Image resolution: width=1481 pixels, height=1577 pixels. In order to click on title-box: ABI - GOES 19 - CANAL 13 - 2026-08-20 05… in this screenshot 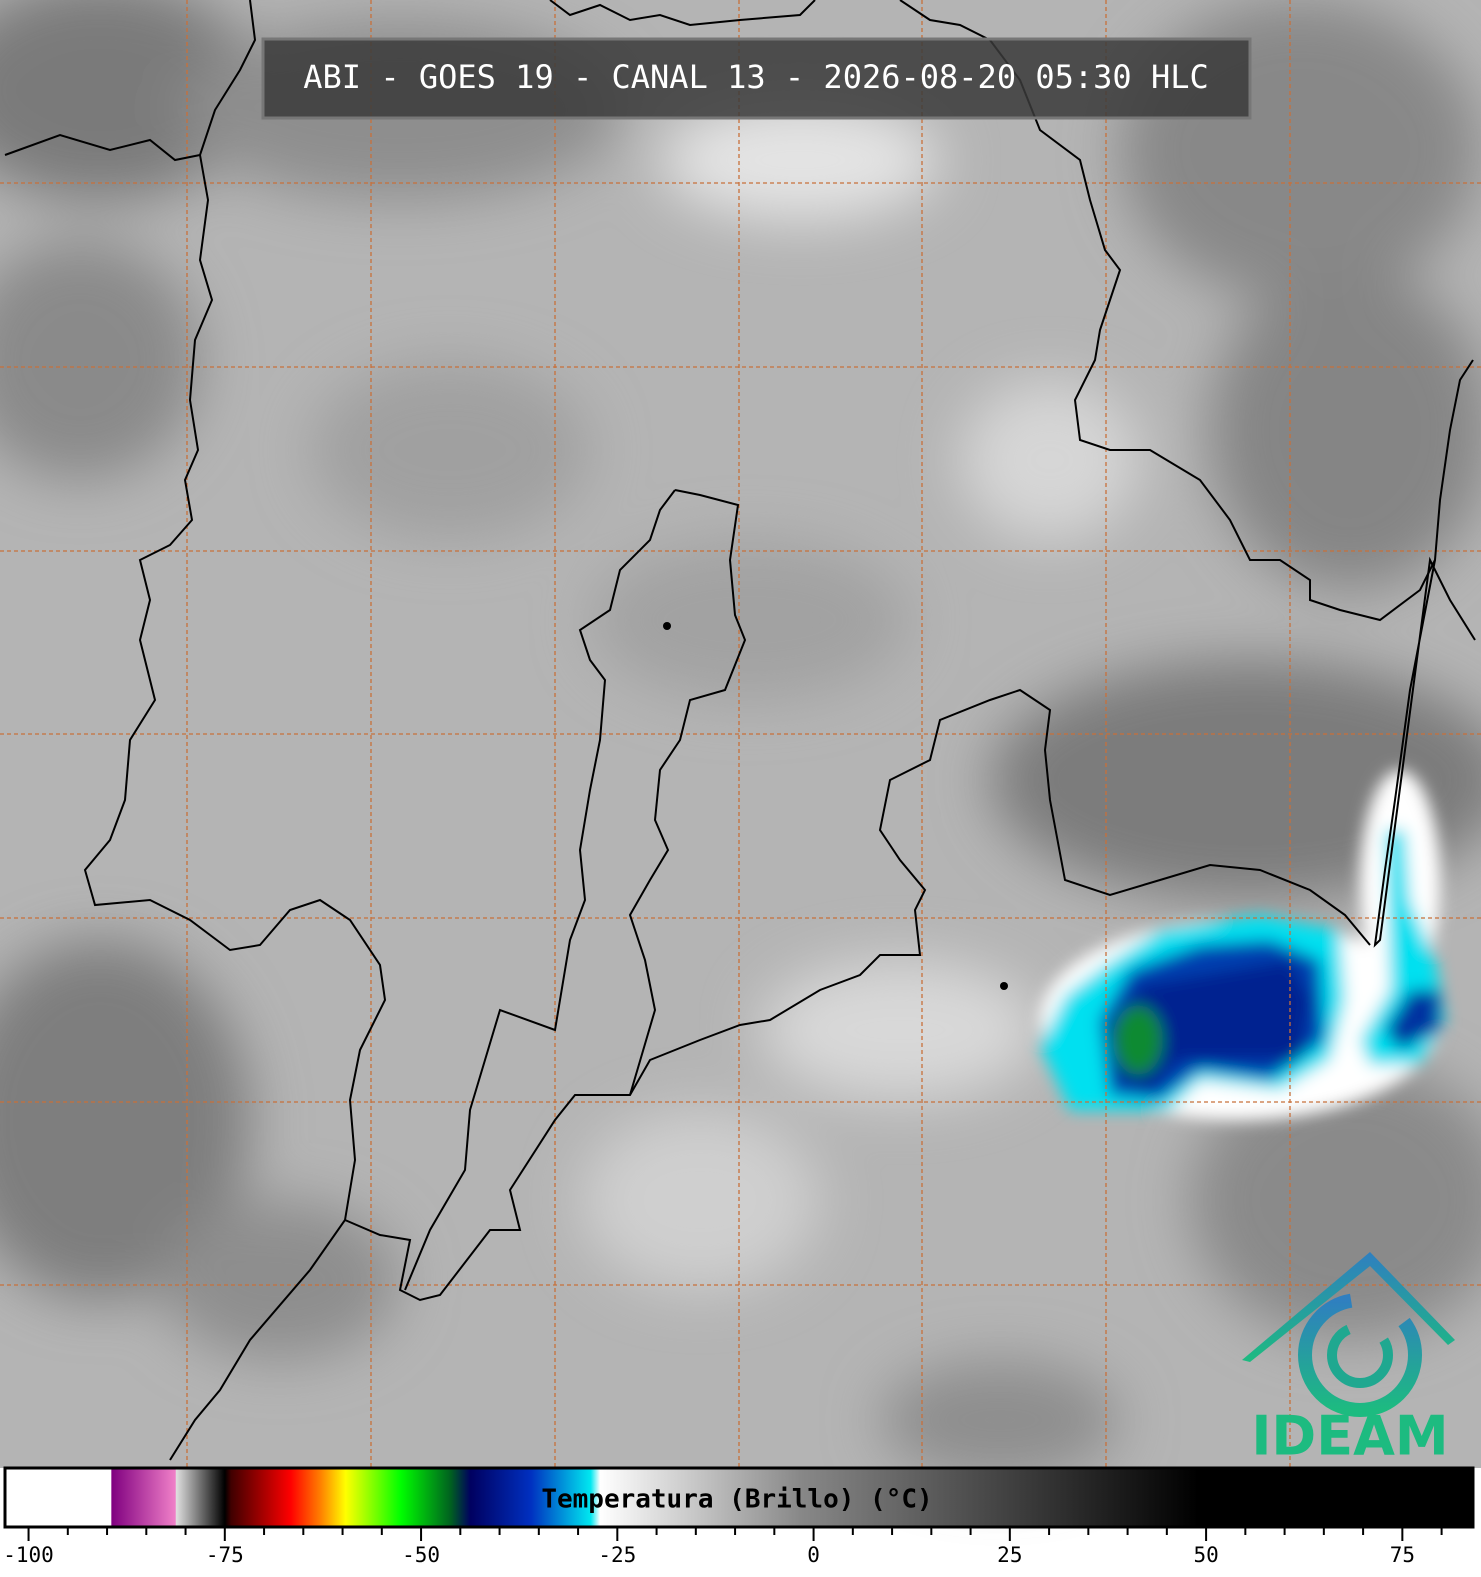, I will do `click(756, 78)`.